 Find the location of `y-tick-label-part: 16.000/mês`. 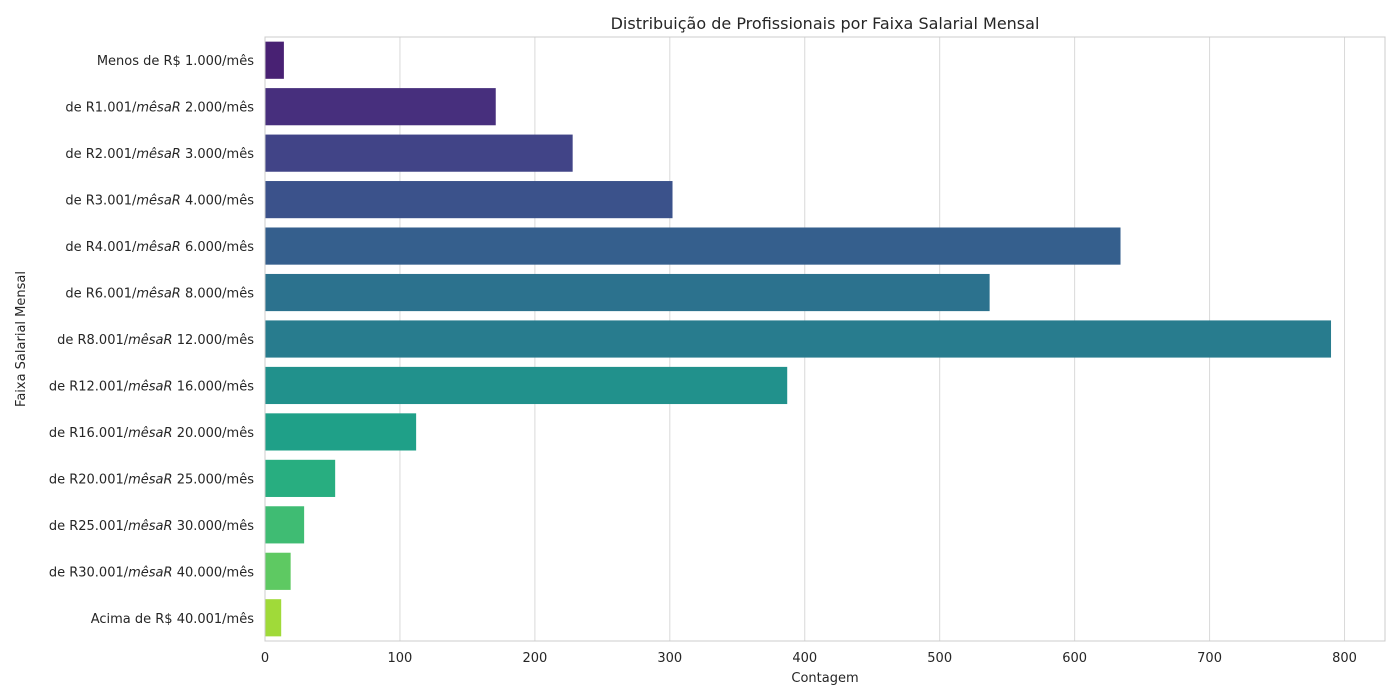

y-tick-label-part: 16.000/mês is located at coordinates (214, 386).